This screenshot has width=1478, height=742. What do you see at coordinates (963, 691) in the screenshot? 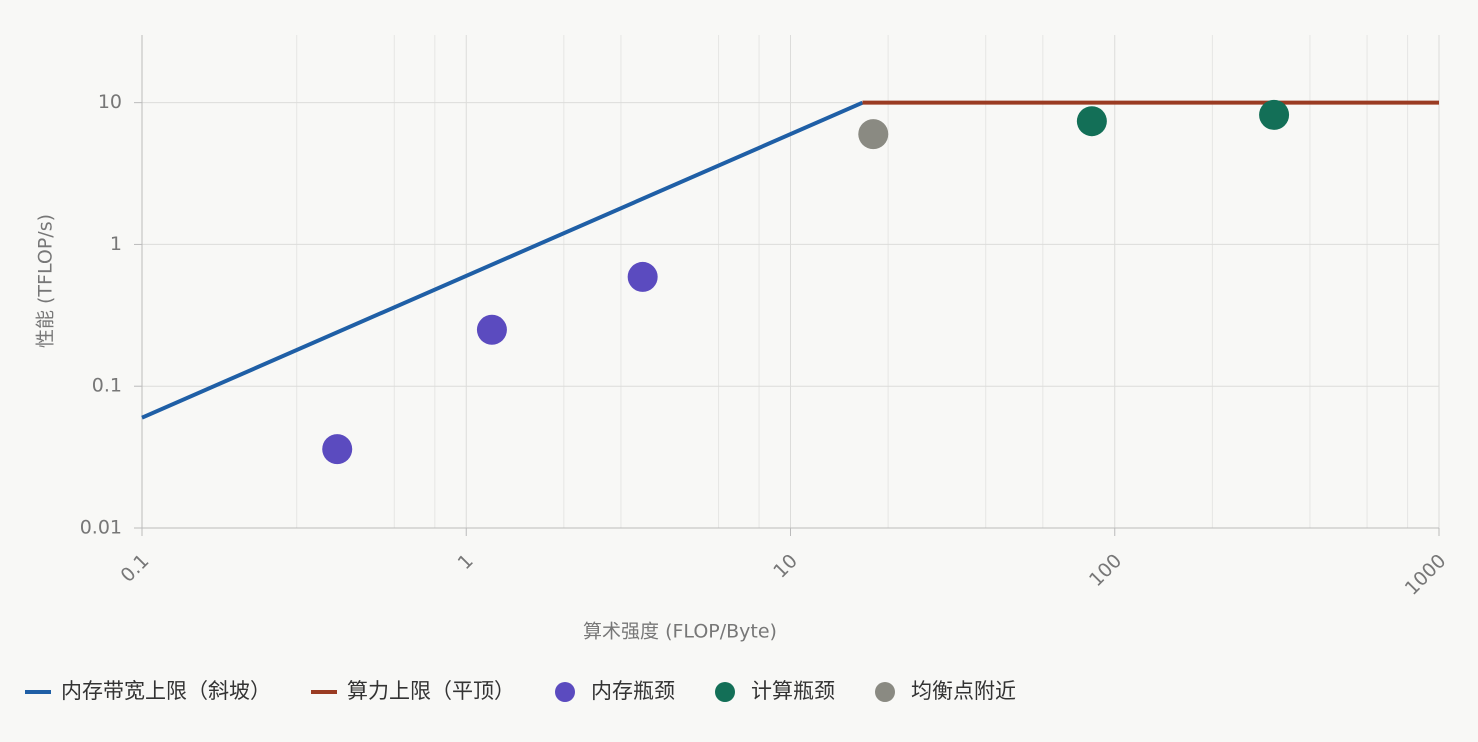
I see `legend-label: 均衡点附近` at bounding box center [963, 691].